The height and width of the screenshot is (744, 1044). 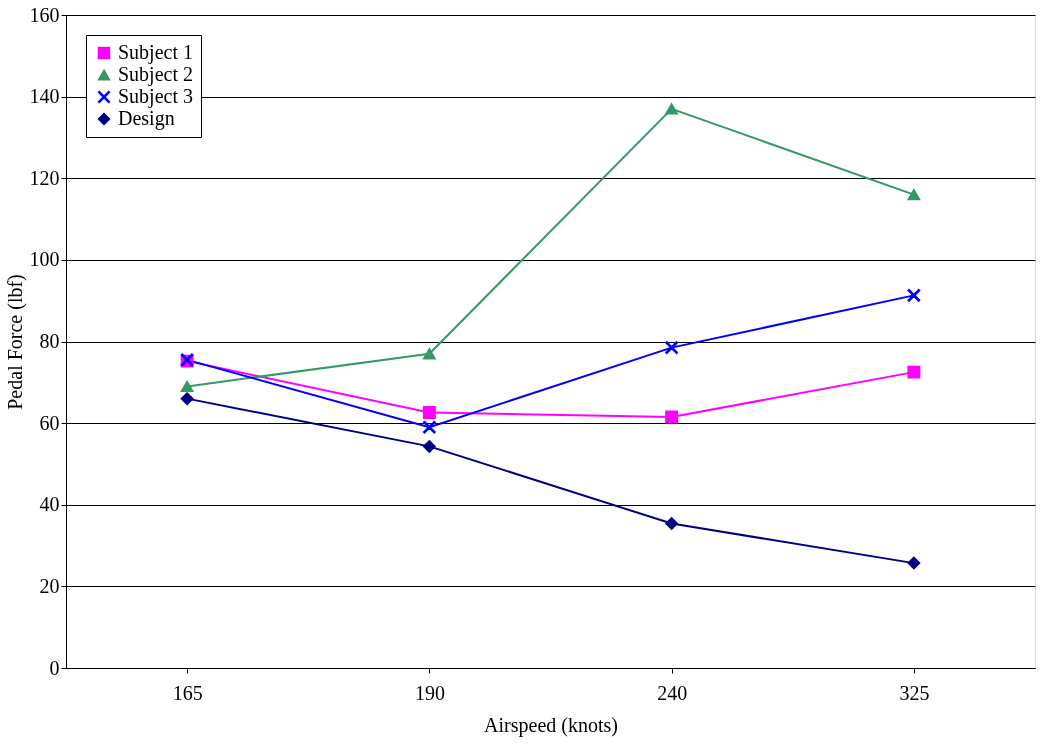 What do you see at coordinates (44, 177) in the screenshot?
I see `y-tick-label: 120` at bounding box center [44, 177].